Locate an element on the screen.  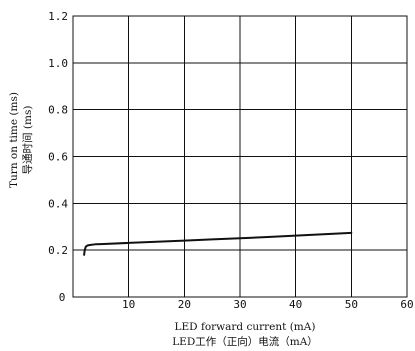
y-tick-label: 1.0 is located at coordinates (58, 63).